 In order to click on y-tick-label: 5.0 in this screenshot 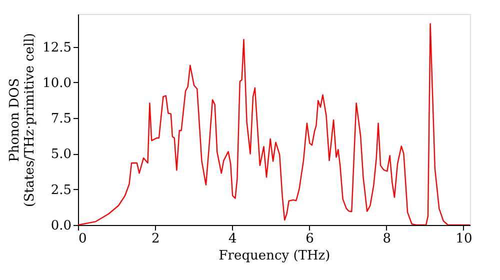, I will do `click(61, 154)`.